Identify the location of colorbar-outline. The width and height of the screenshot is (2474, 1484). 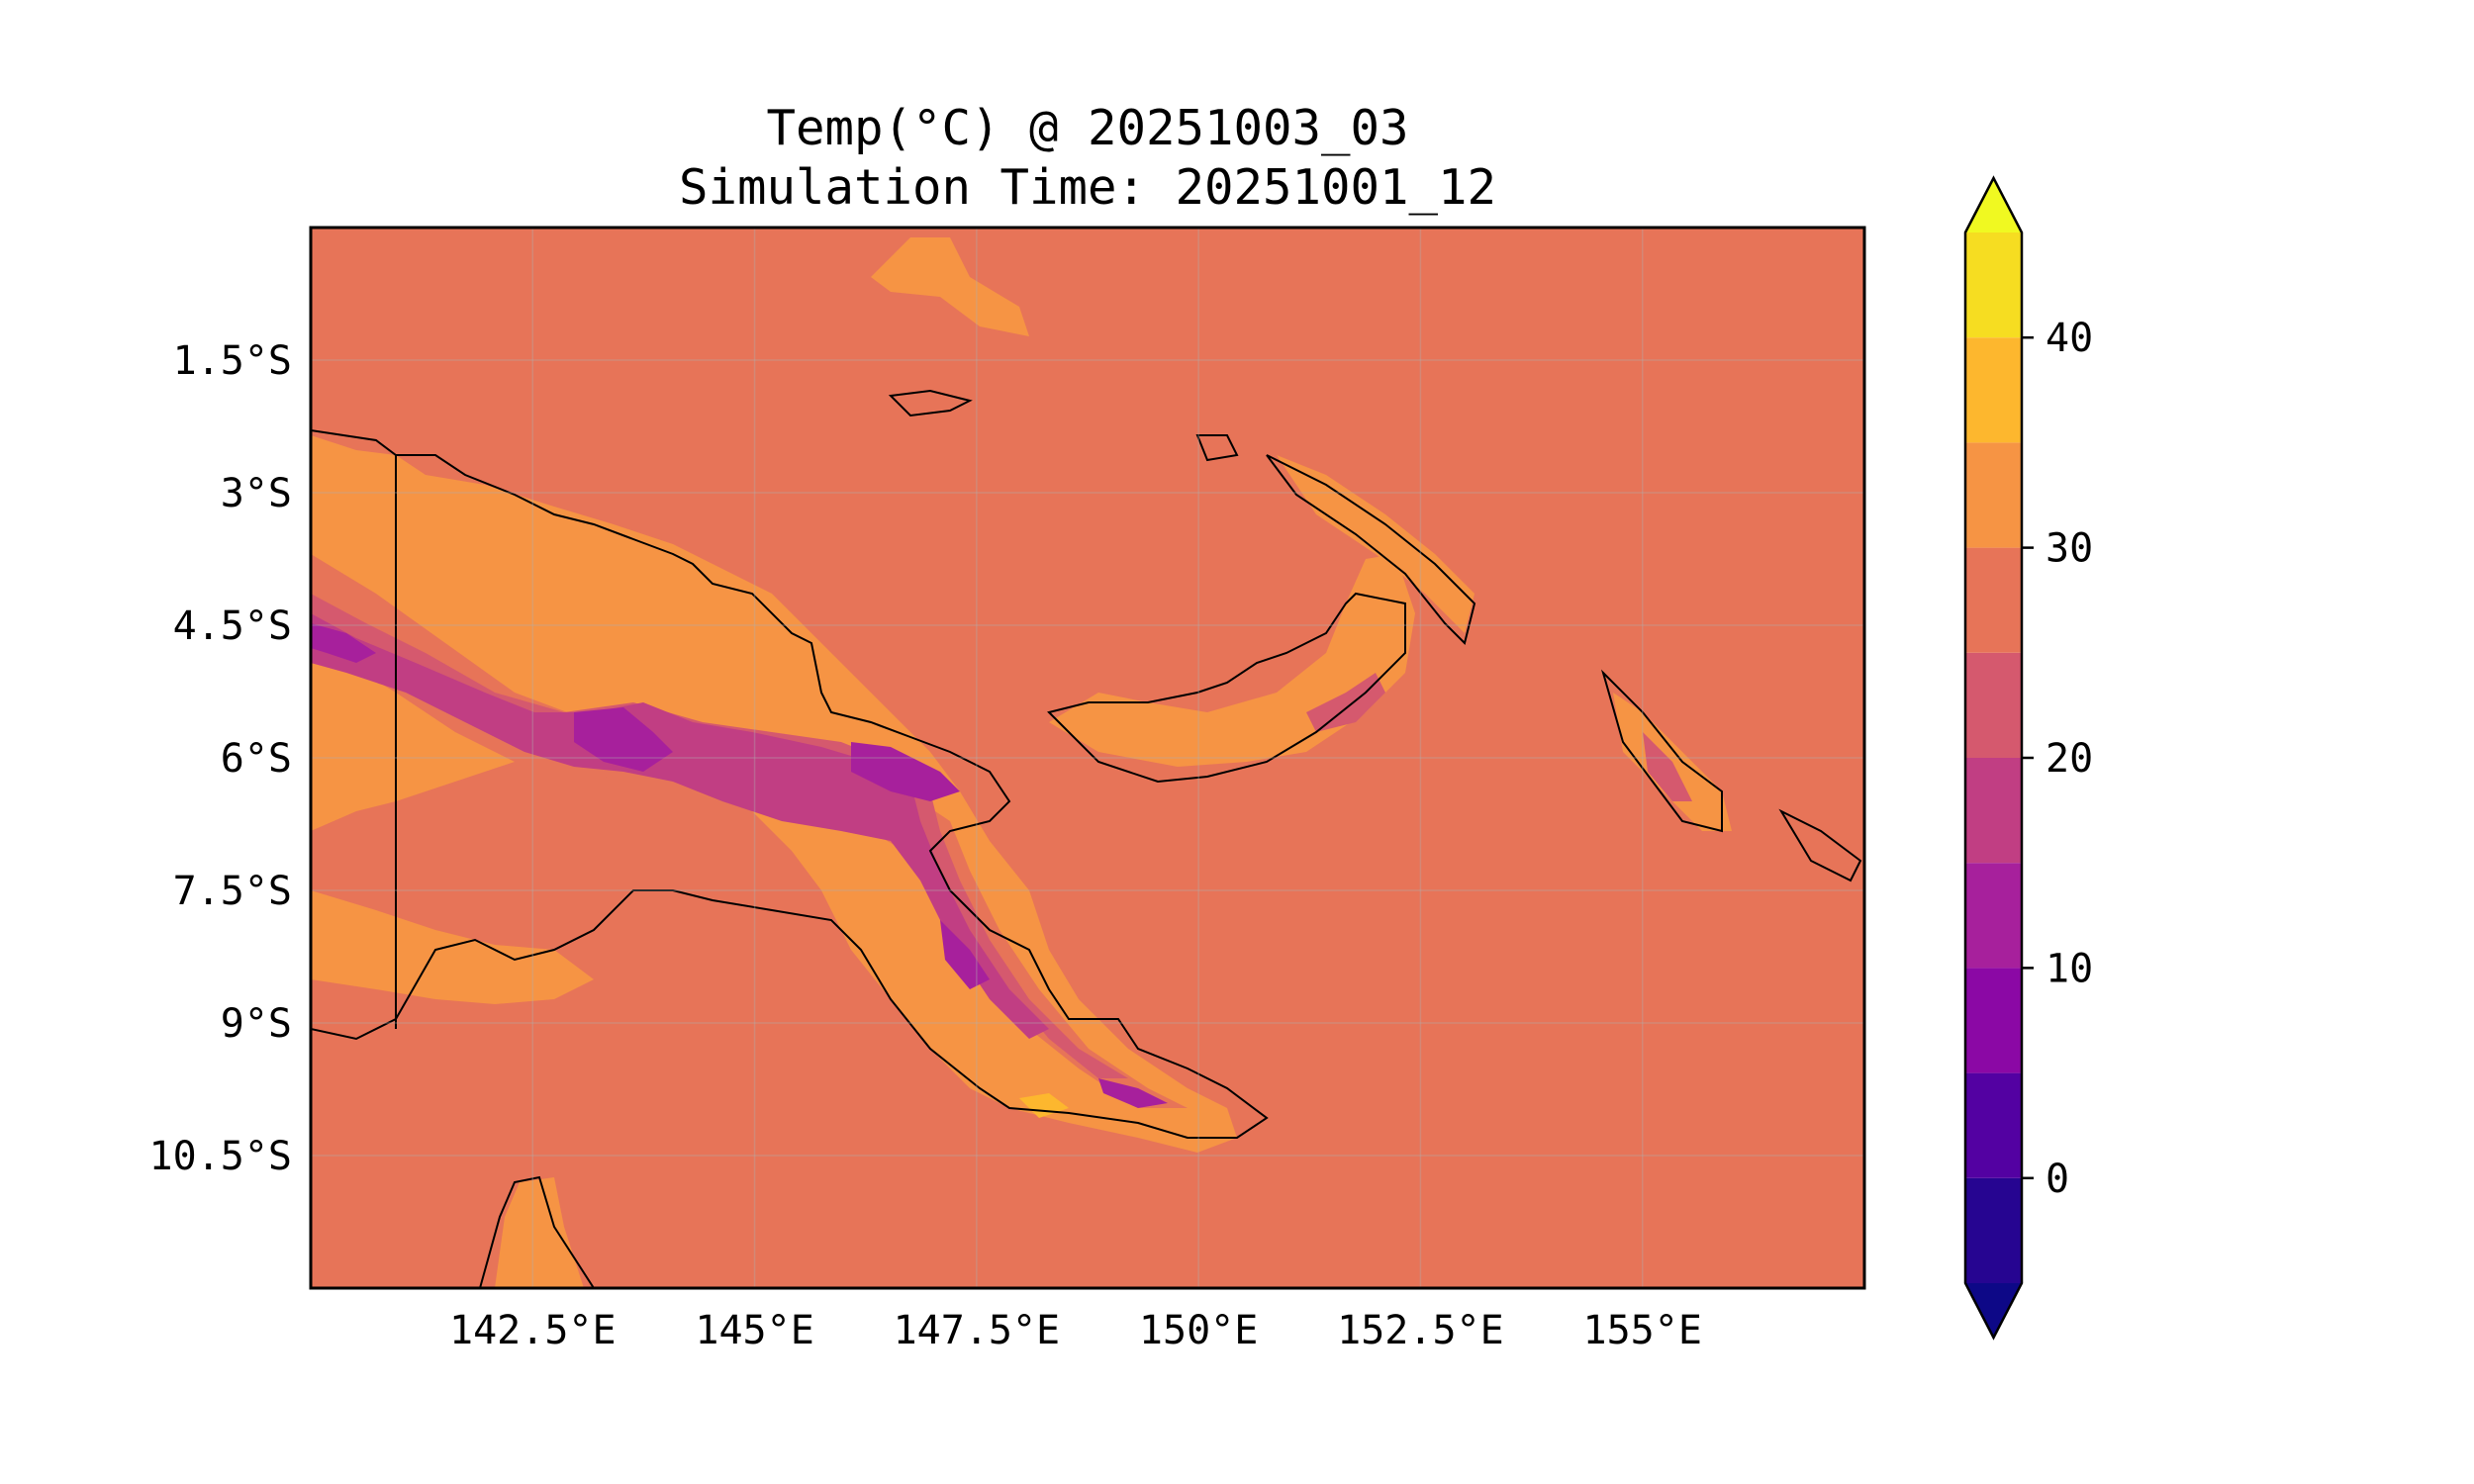
(1994, 758).